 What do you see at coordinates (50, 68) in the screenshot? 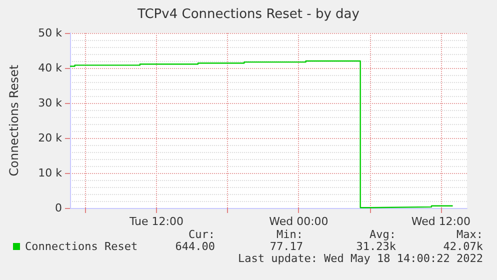
I see `y-tick-label: 40 k` at bounding box center [50, 68].